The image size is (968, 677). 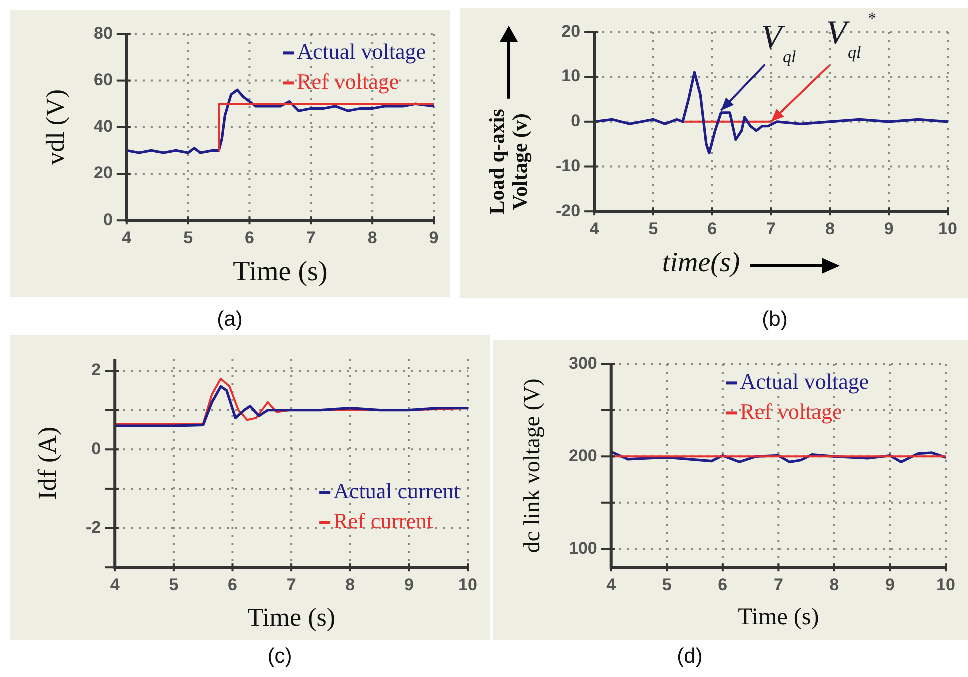 I want to click on y-tick-label: 60, so click(x=103, y=80).